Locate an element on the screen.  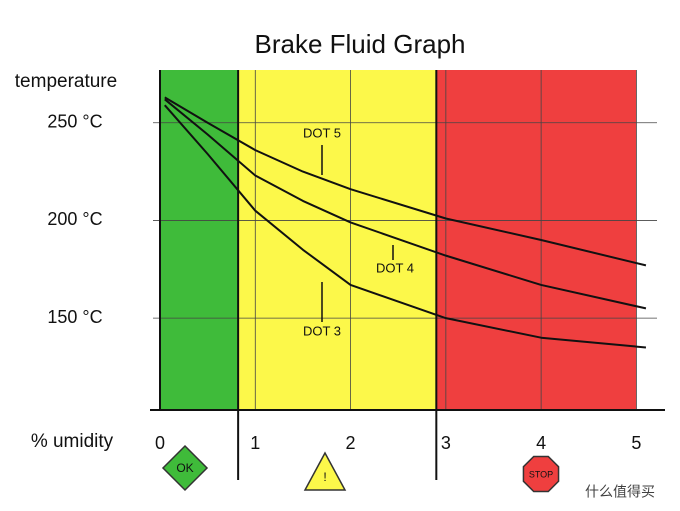
series-label: DOT 4 is located at coordinates (395, 267).